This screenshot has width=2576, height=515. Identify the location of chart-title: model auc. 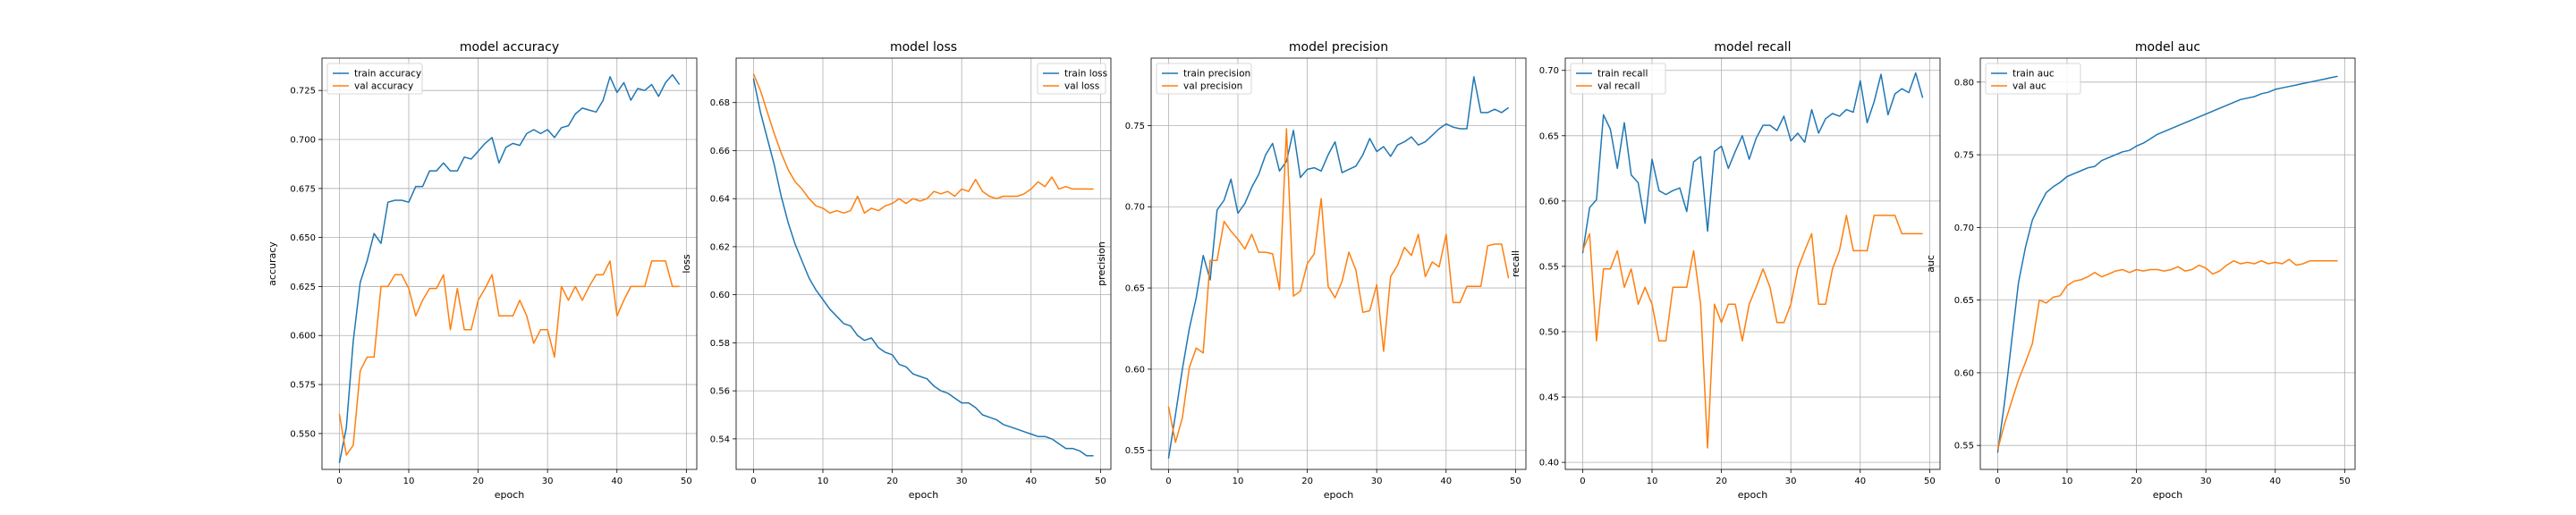
(2167, 48).